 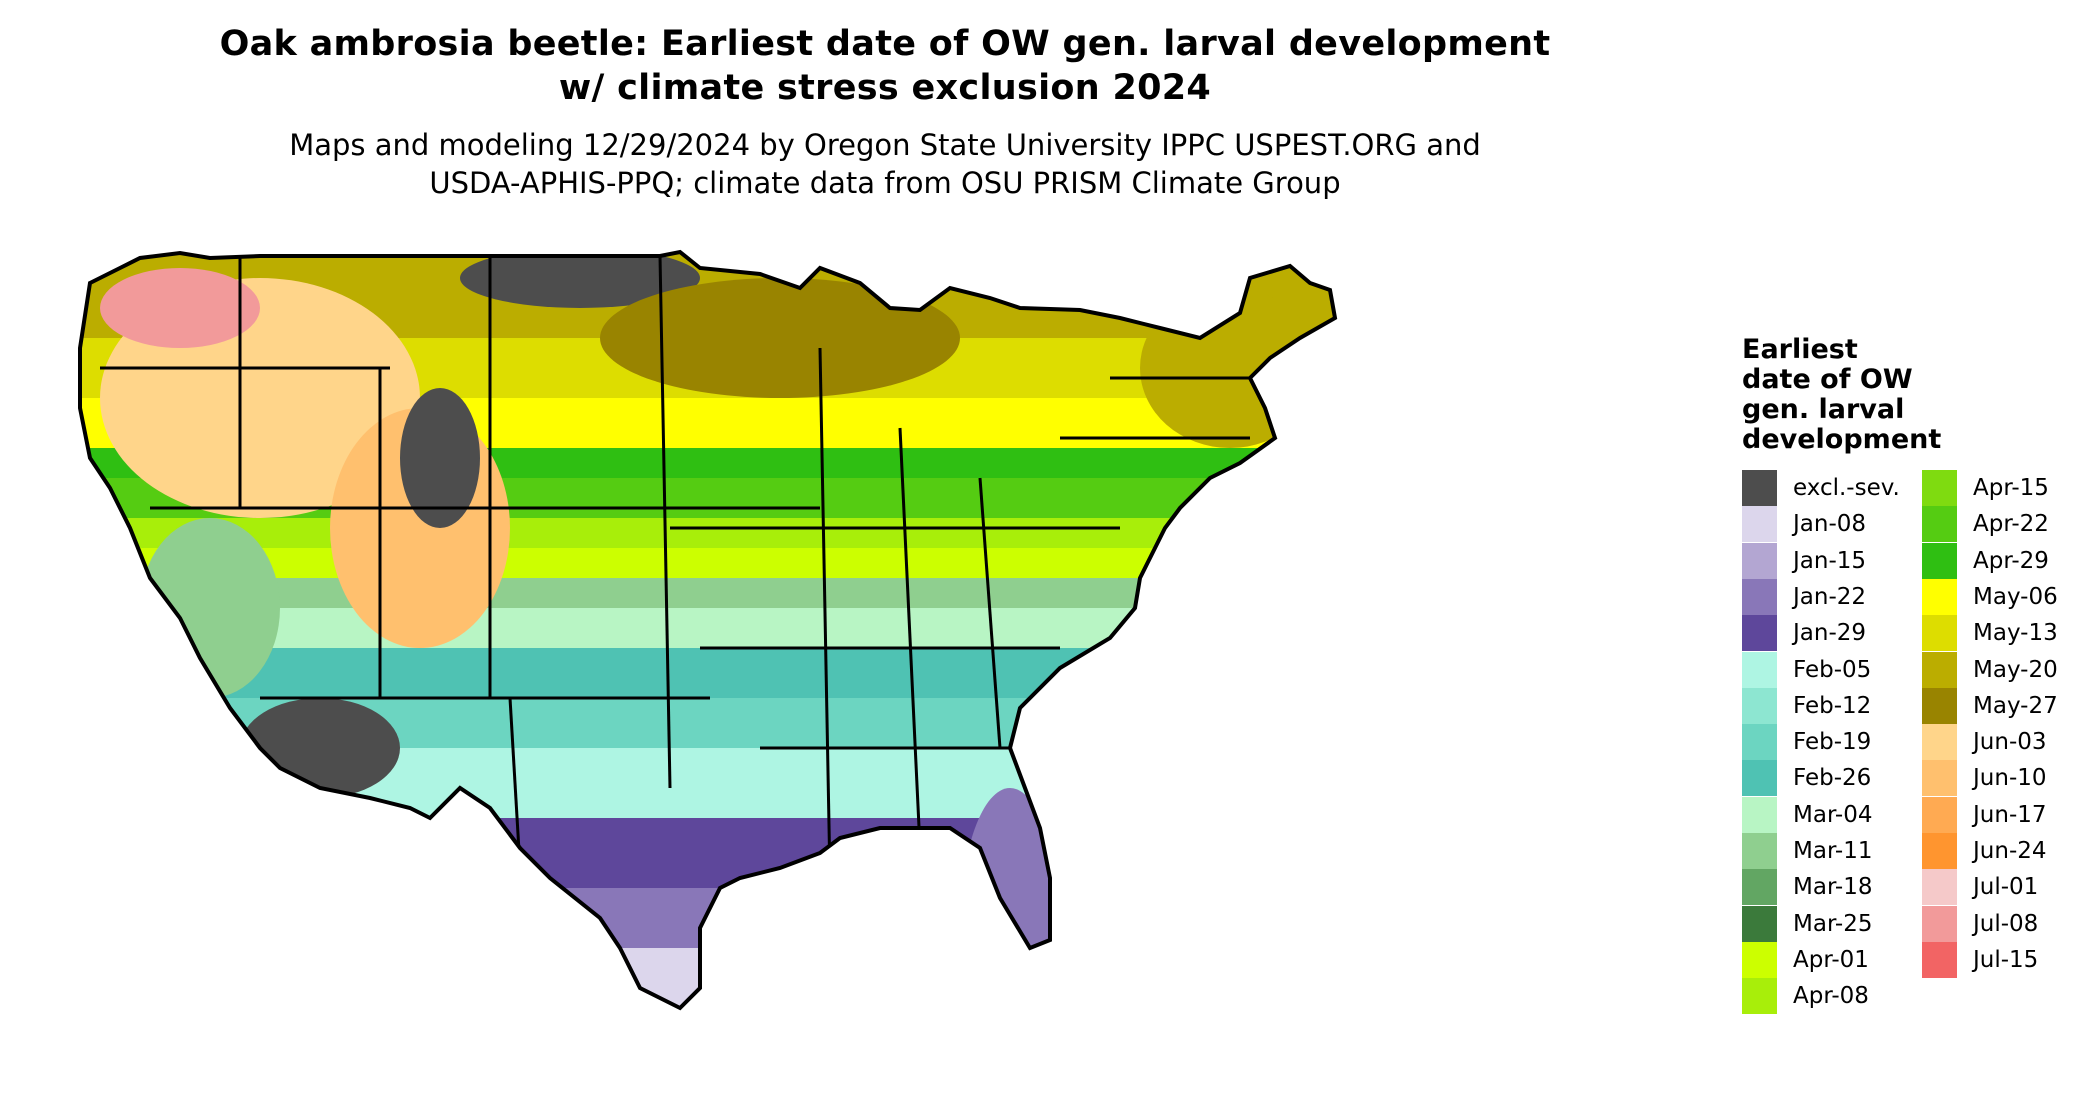 What do you see at coordinates (1833, 923) in the screenshot?
I see `legend-label: Mar-25` at bounding box center [1833, 923].